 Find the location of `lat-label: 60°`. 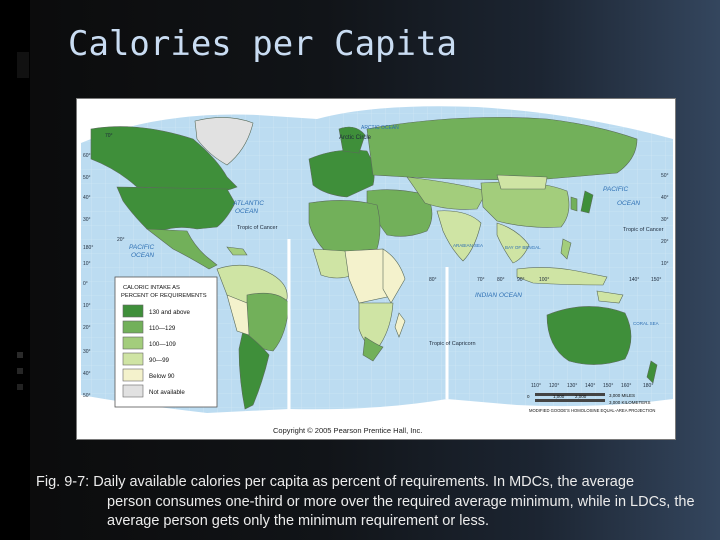

lat-label: 60° is located at coordinates (87, 156).